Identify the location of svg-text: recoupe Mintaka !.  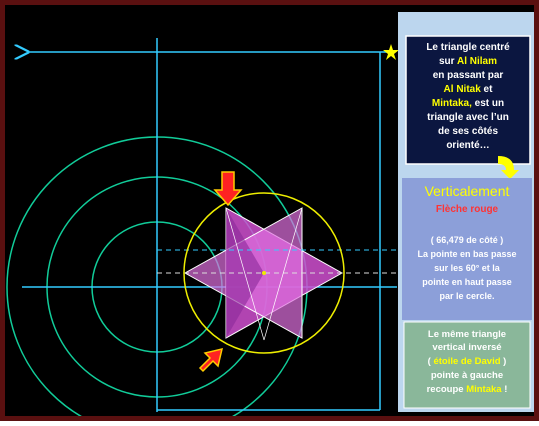
(467, 389).